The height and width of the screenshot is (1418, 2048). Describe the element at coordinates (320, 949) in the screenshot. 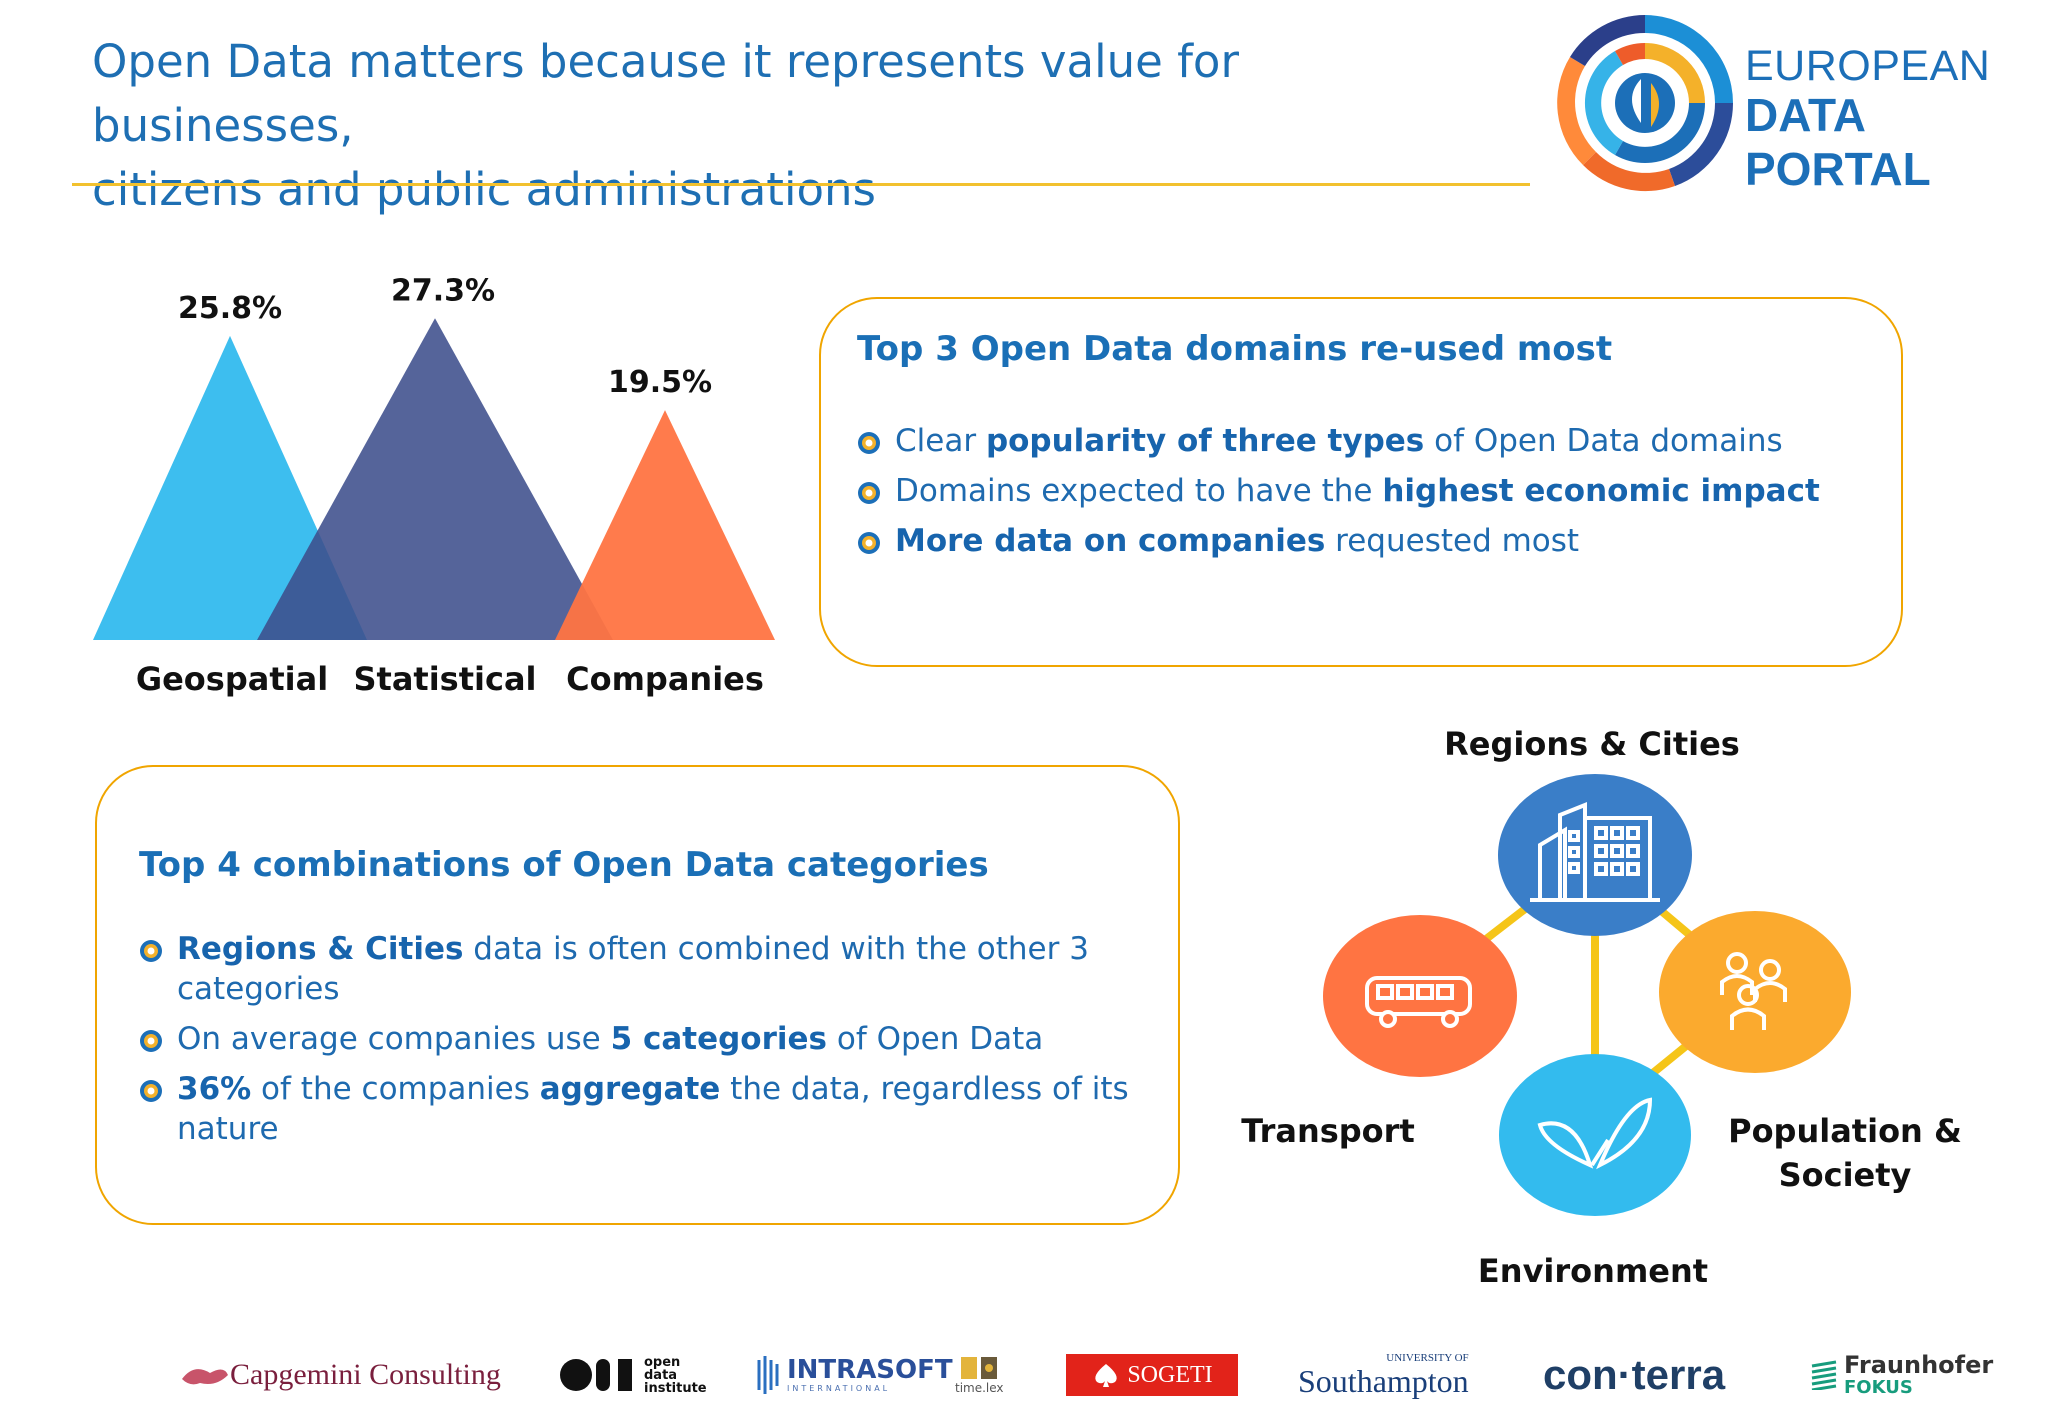

I see `bullet-emphasis: Regions & Cities` at that location.